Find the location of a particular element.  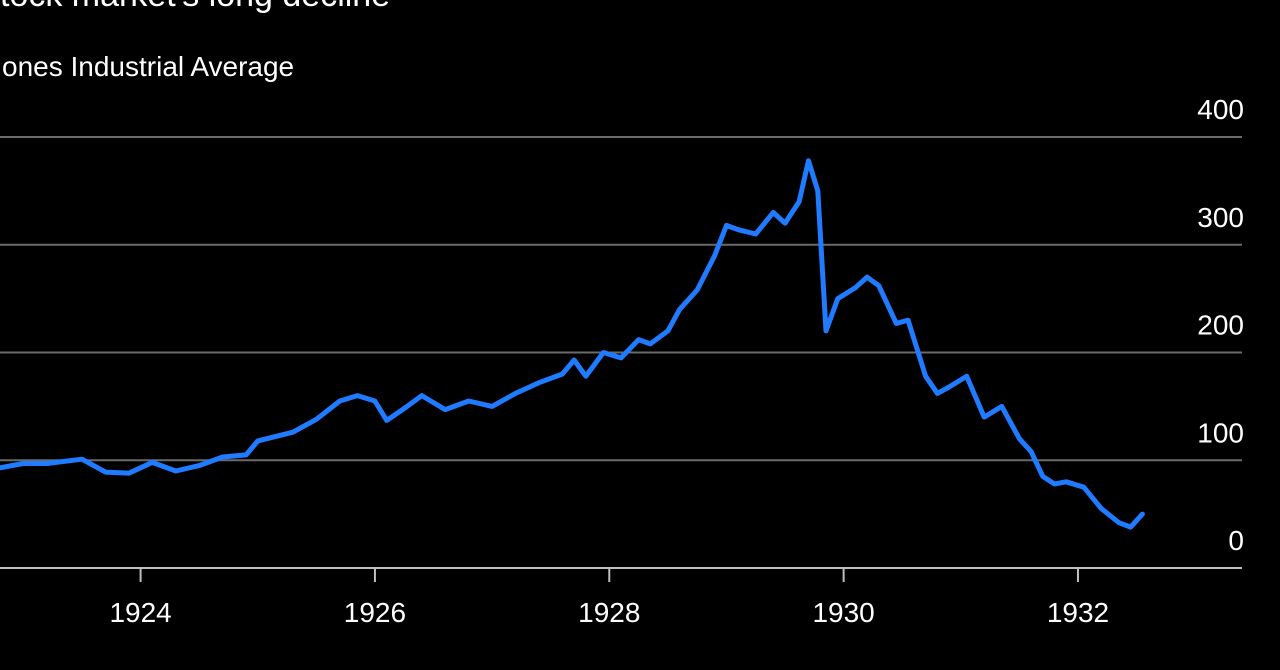

y-tick-label: 100 is located at coordinates (1220, 432).